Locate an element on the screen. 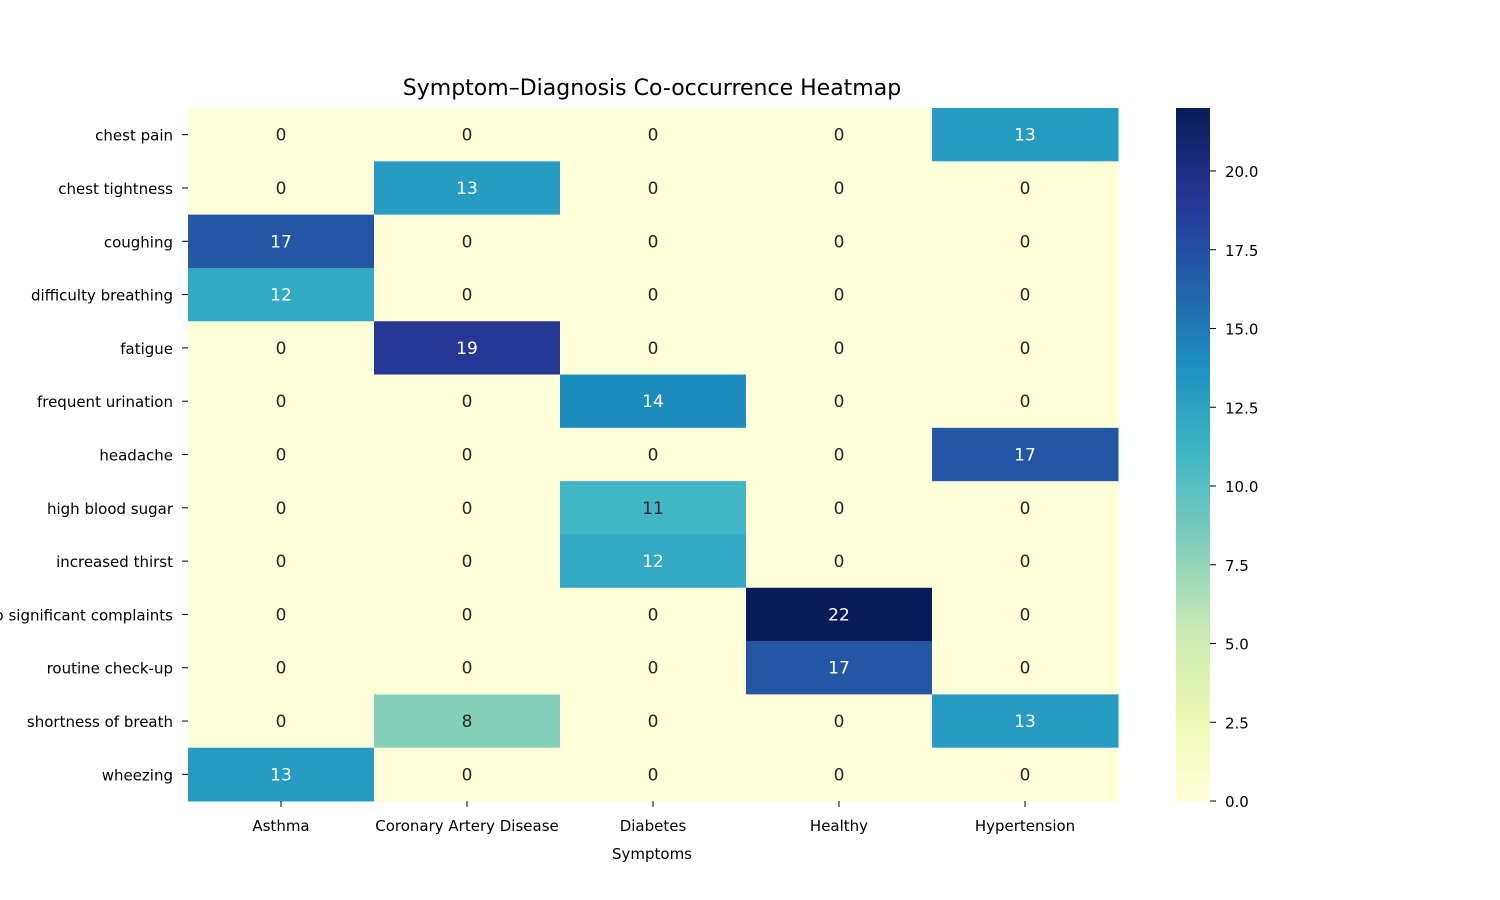  y-tick-label: frequent urination is located at coordinates (105, 402).